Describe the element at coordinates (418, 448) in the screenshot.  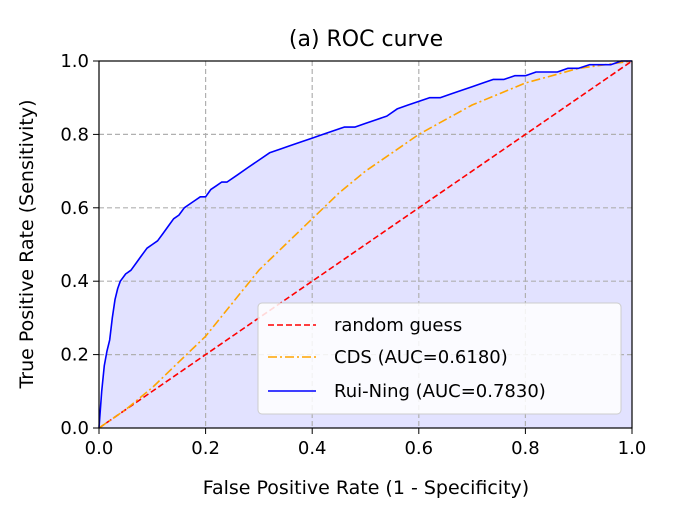
I see `x-tick-label: 0.6` at that location.